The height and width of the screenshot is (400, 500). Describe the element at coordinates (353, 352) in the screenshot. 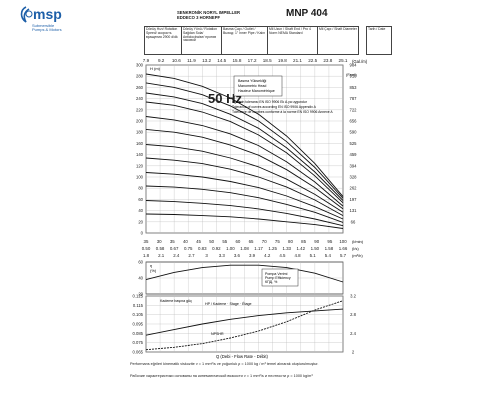

I see `npsh-y-right-tick: 2` at that location.